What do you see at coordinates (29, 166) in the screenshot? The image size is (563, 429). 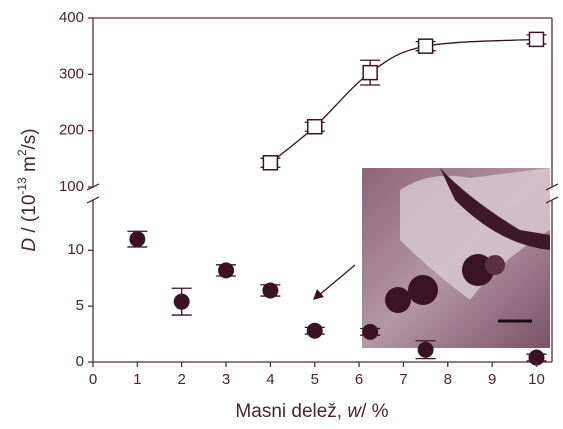 I see `y-label-part: m` at bounding box center [29, 166].